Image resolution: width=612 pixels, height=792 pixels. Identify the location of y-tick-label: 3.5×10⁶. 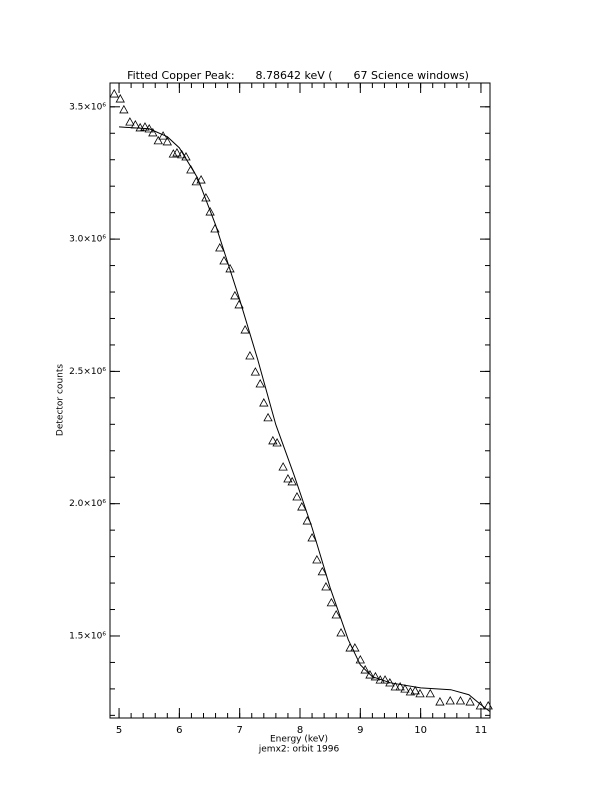
(87, 107).